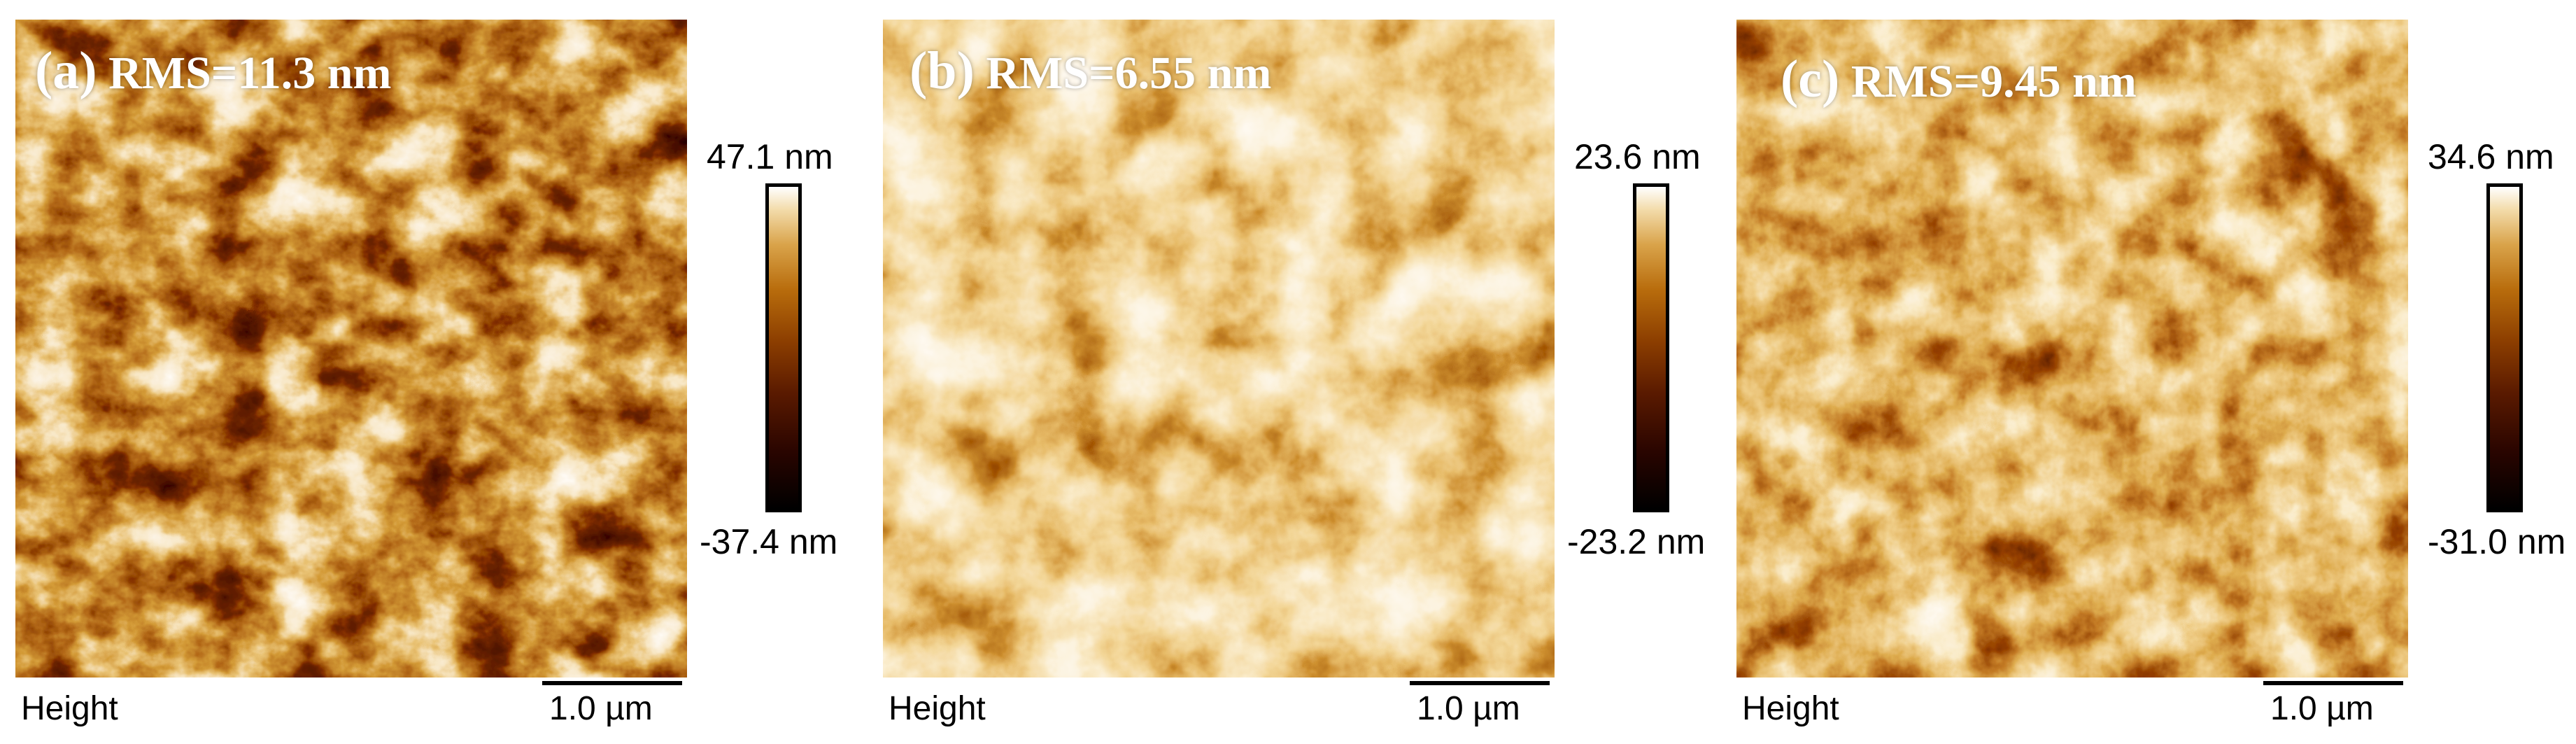  I want to click on colorbar-max-b: 23.6 nm, so click(1637, 156).